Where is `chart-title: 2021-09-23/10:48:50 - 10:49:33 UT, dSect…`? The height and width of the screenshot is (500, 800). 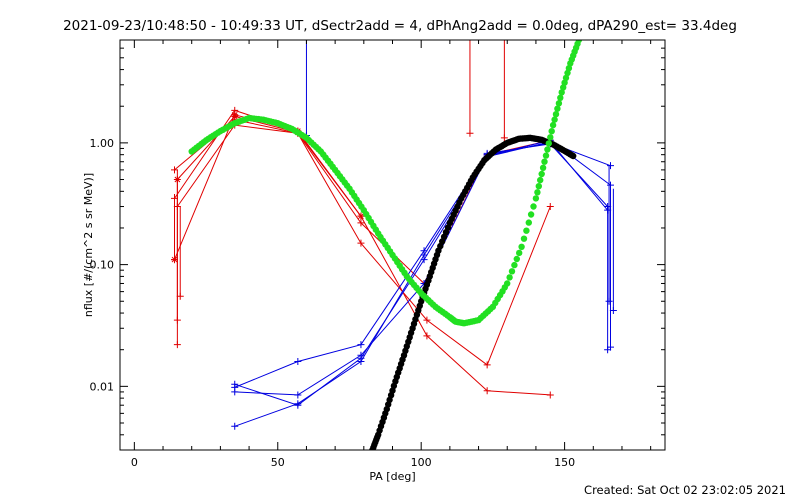
chart-title: 2021-09-23/10:48:50 - 10:49:33 UT, dSect… is located at coordinates (400, 26).